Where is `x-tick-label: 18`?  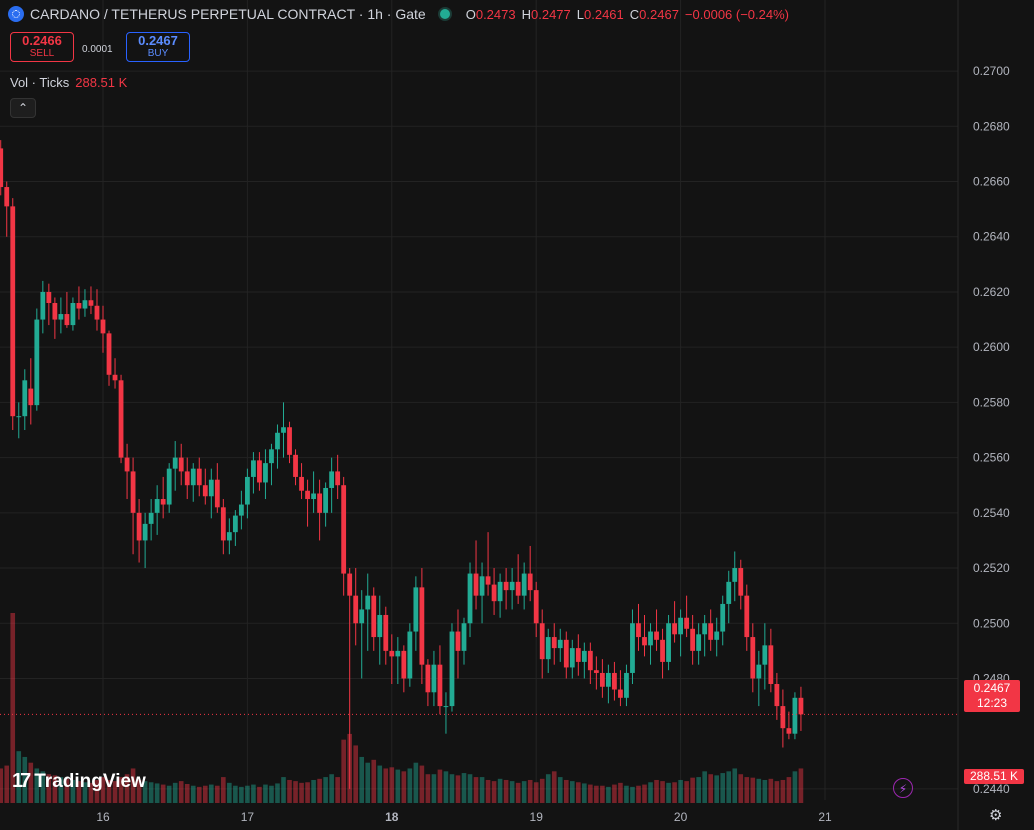 x-tick-label: 18 is located at coordinates (392, 817).